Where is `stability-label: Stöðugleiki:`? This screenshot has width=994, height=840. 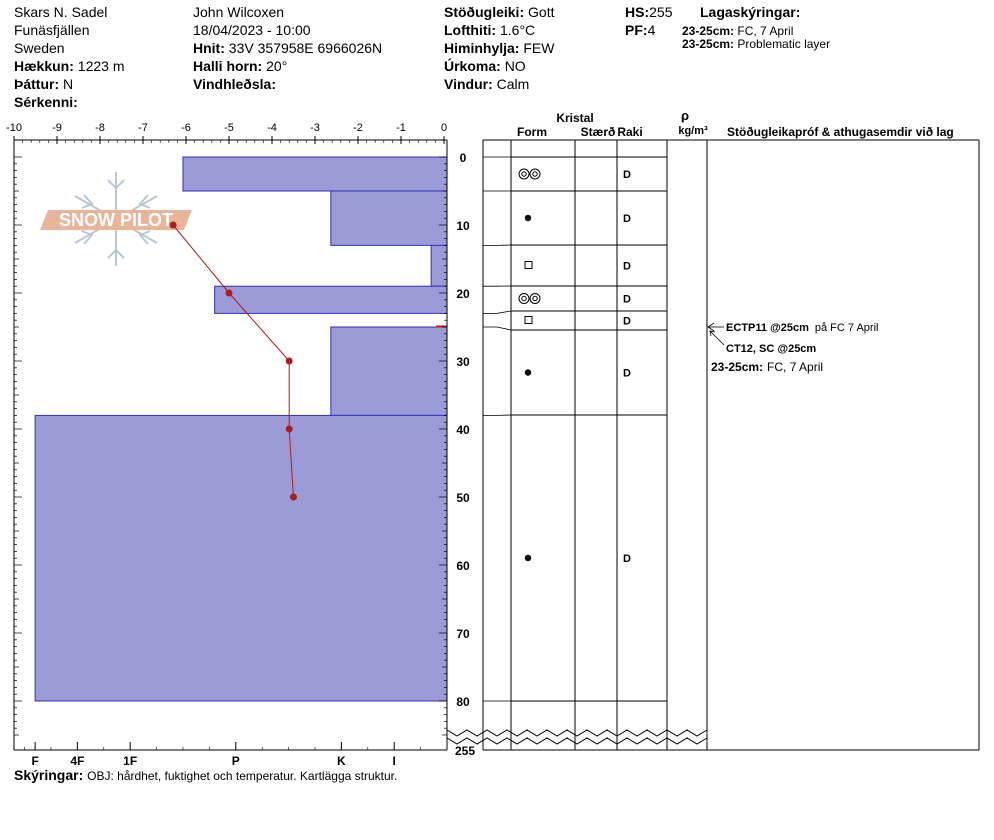 stability-label: Stöðugleiki: is located at coordinates (484, 12).